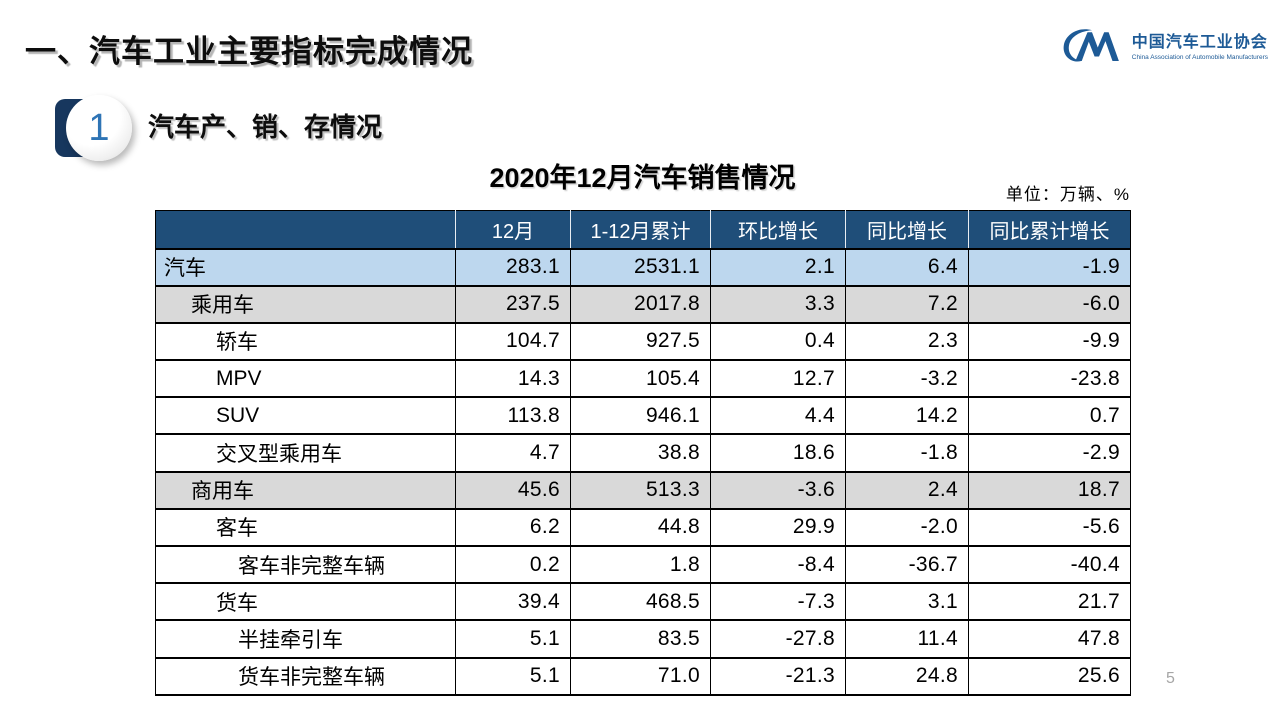 Image resolution: width=1280 pixels, height=720 pixels. I want to click on column-header: 1-12月累计, so click(640, 229).